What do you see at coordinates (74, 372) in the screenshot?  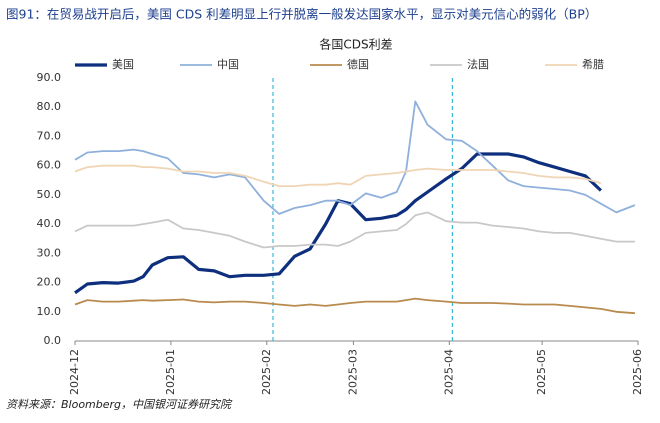 I see `x-tick-label: 2024-12` at bounding box center [74, 372].